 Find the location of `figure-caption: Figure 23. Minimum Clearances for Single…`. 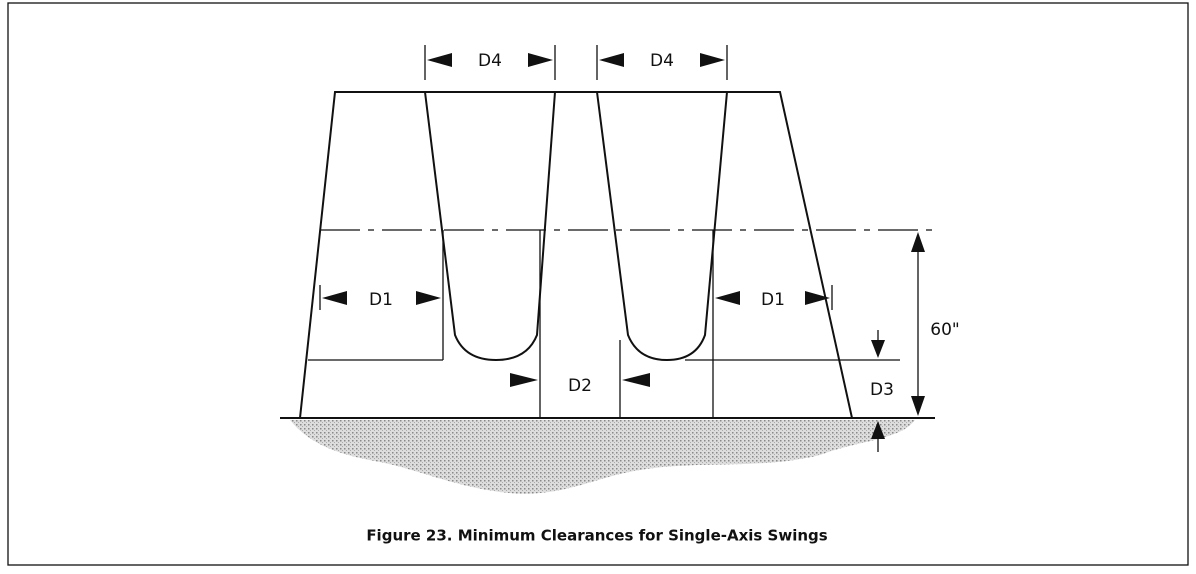

figure-caption: Figure 23. Minimum Clearances for Single… is located at coordinates (596, 536).